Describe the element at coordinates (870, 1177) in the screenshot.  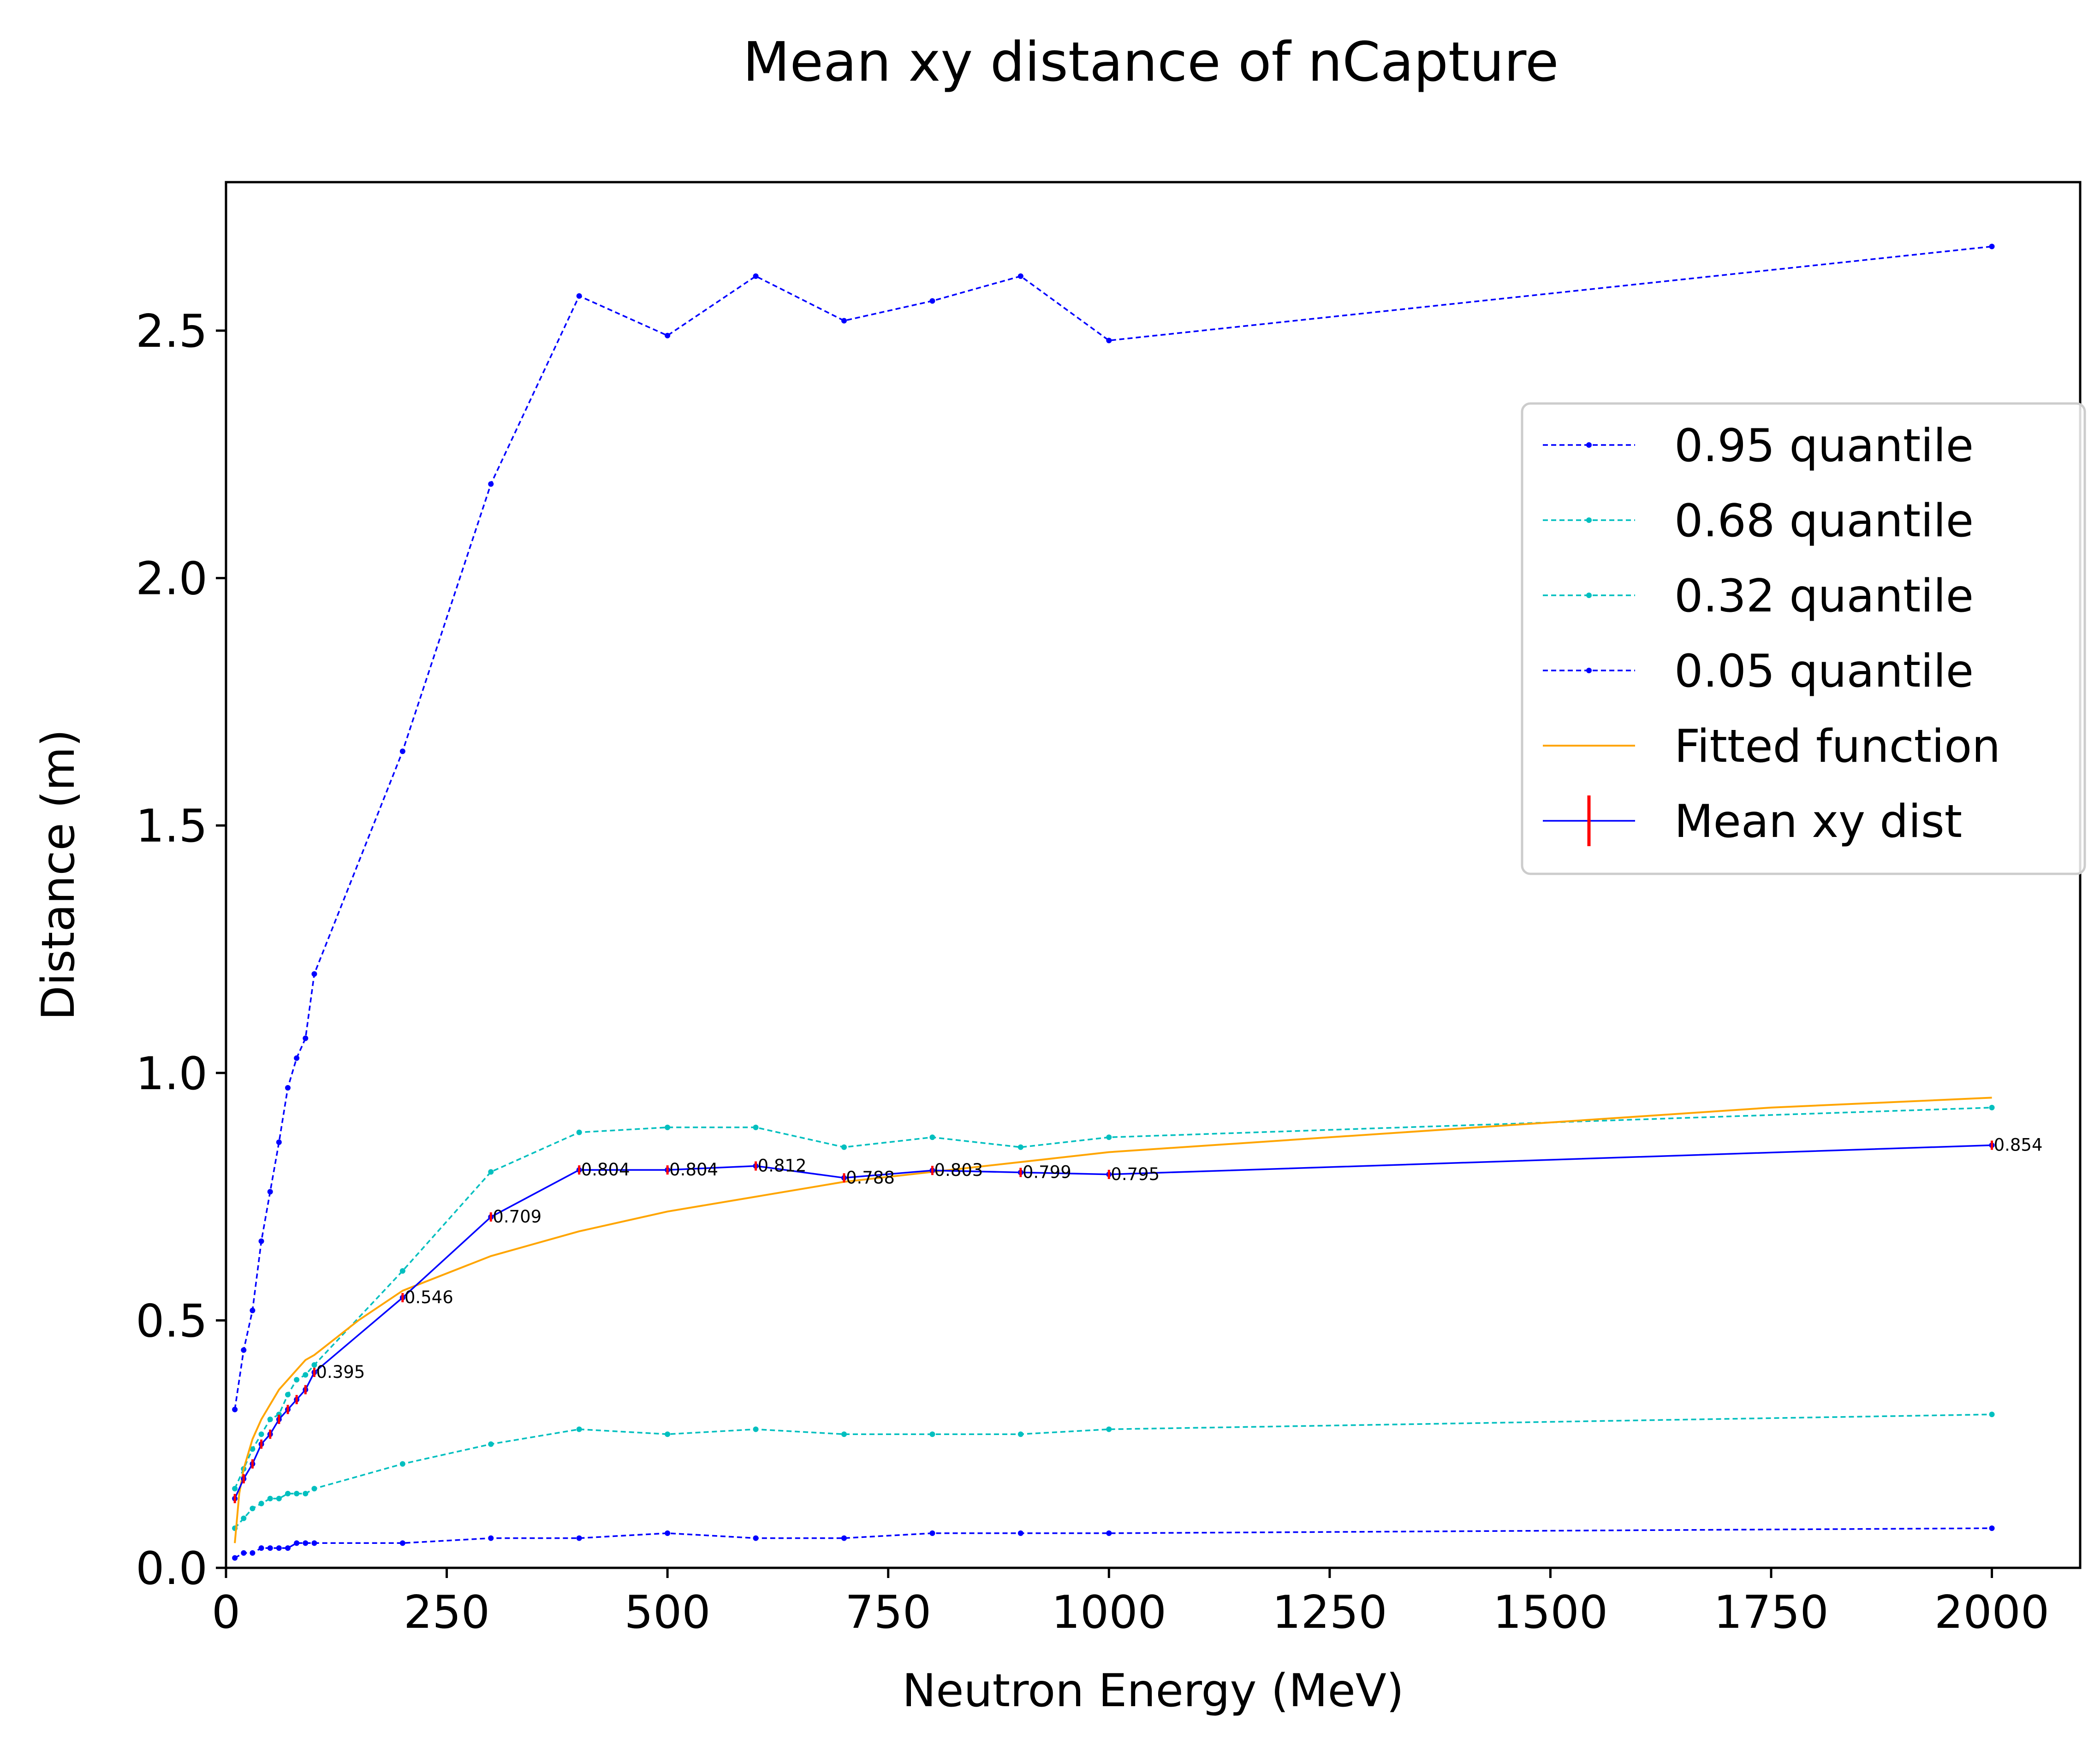
I see `data-label: 0.788` at that location.